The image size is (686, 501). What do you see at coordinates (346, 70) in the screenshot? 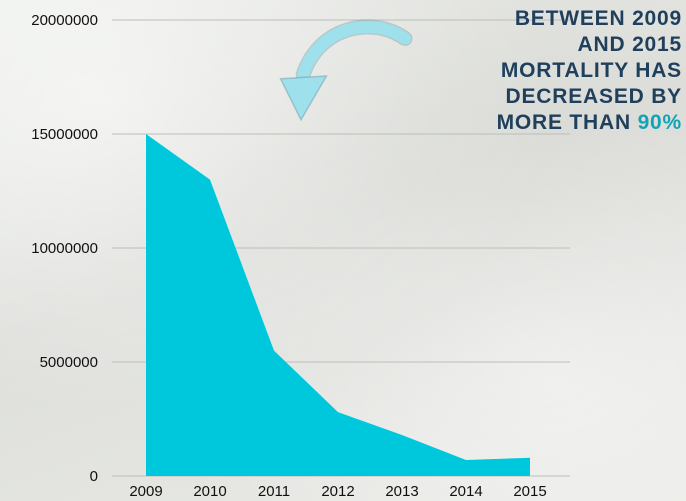
I see `curved-arrow-icon` at bounding box center [346, 70].